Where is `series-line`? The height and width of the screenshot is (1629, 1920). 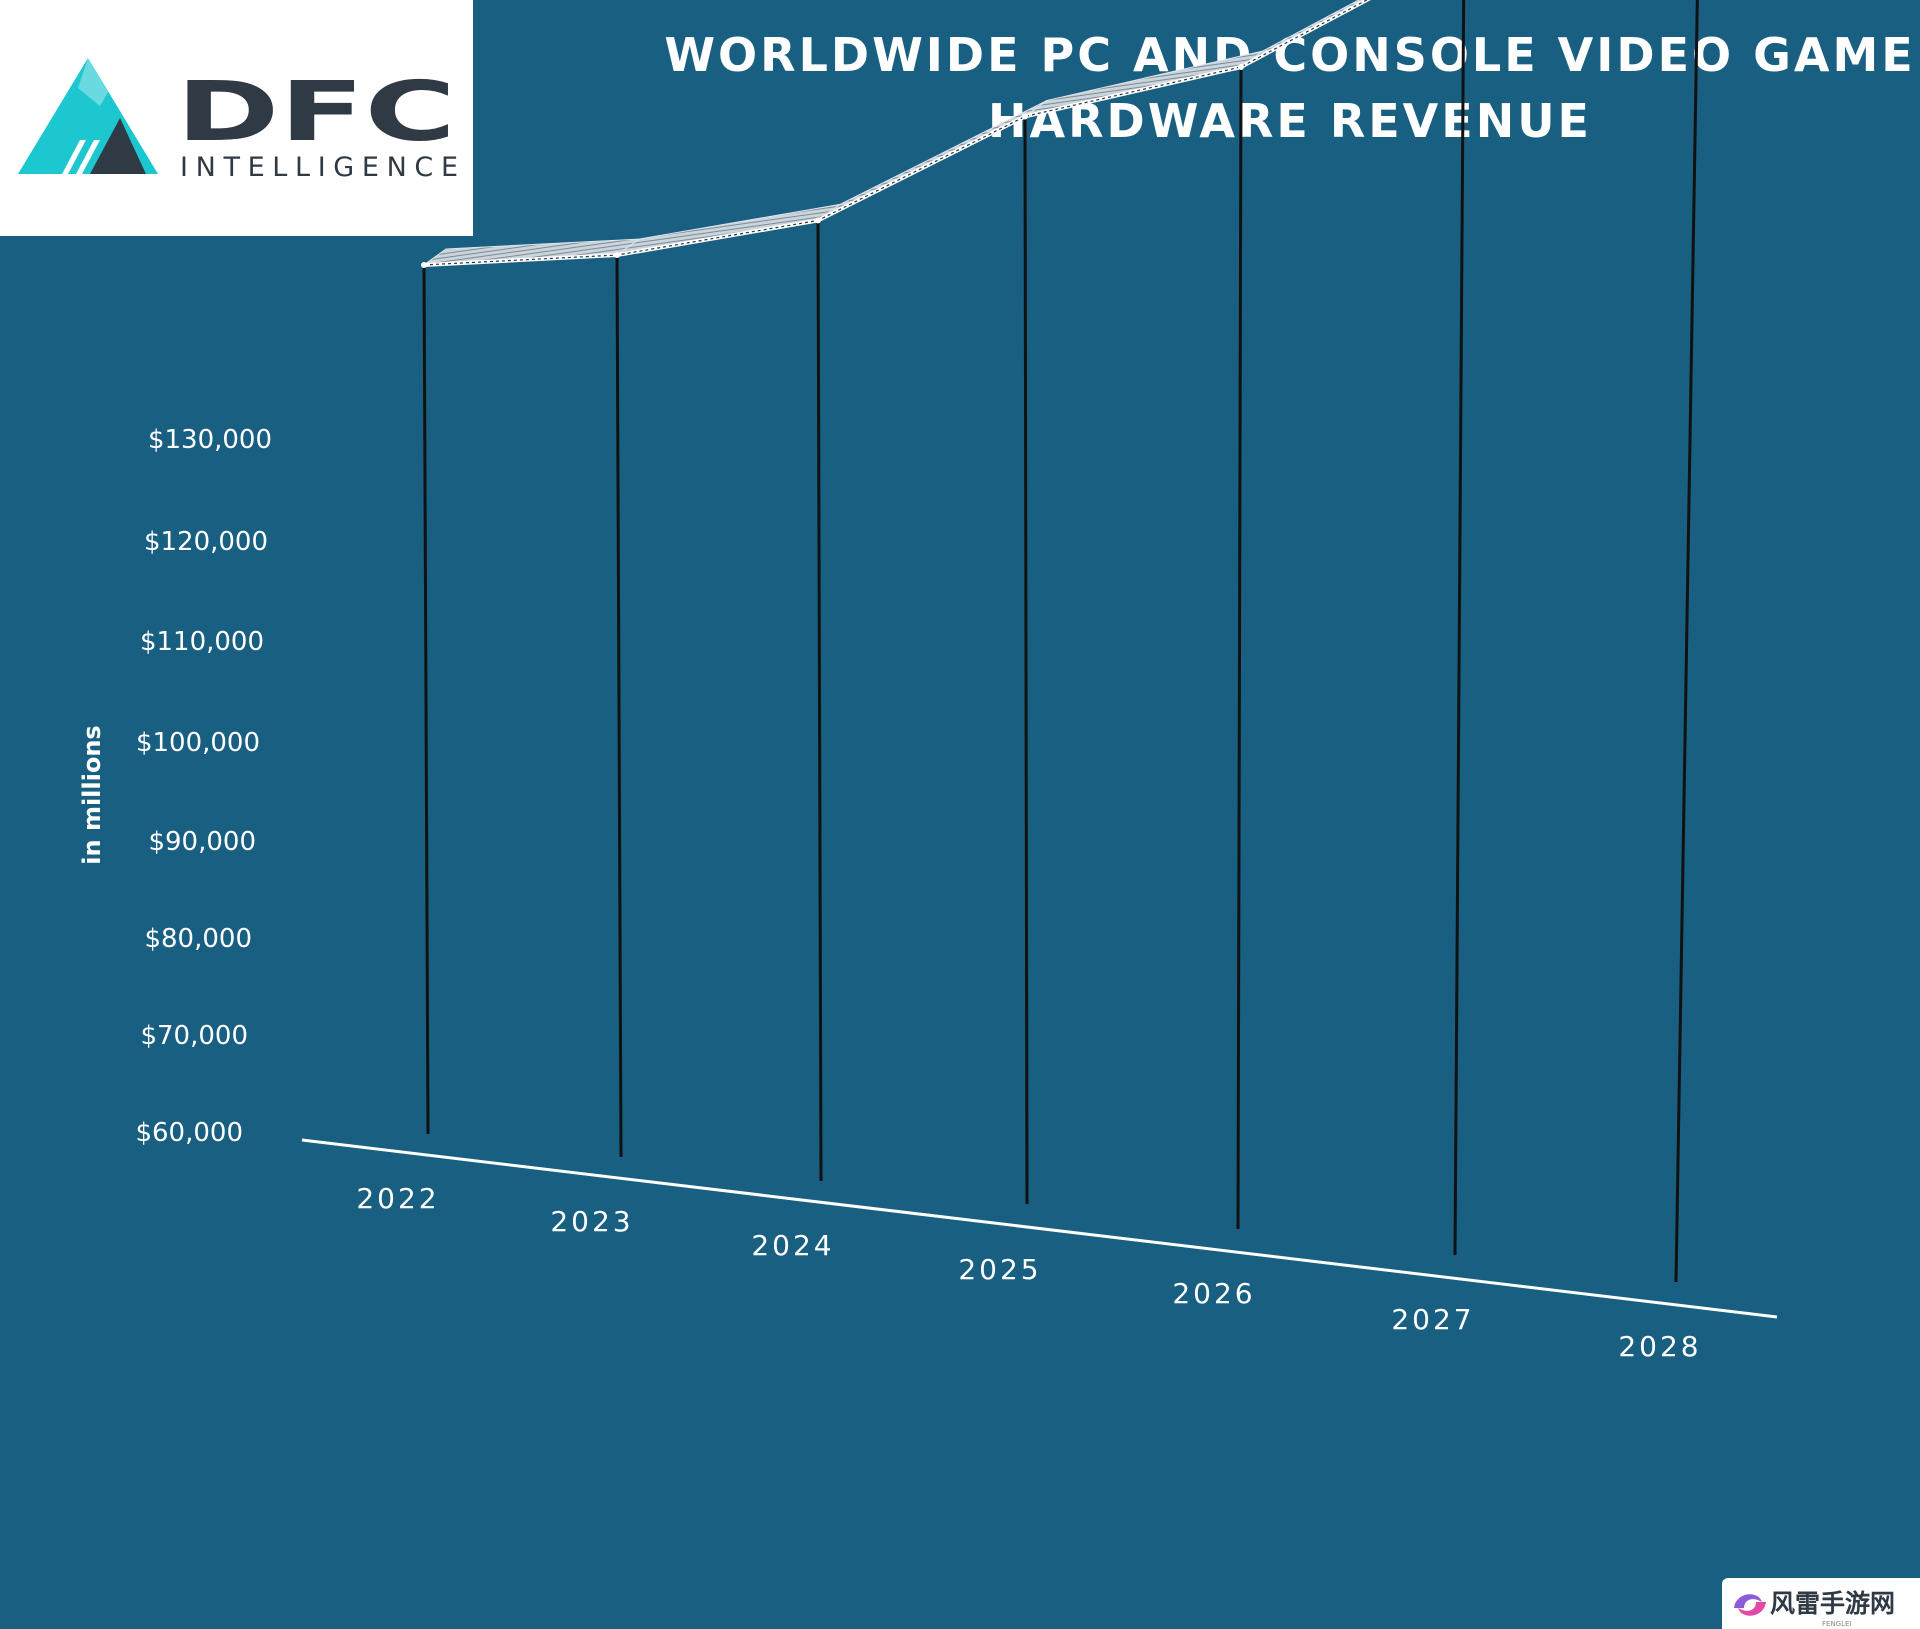
series-line is located at coordinates (897, 133).